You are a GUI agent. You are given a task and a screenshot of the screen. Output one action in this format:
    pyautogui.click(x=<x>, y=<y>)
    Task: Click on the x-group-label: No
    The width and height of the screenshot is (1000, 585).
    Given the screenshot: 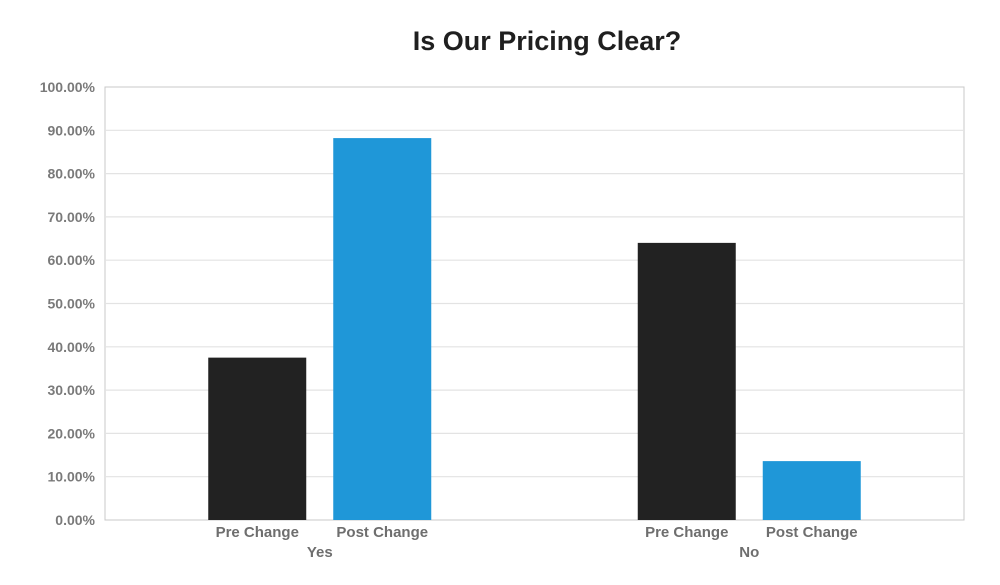 What is the action you would take?
    pyautogui.click(x=749, y=552)
    